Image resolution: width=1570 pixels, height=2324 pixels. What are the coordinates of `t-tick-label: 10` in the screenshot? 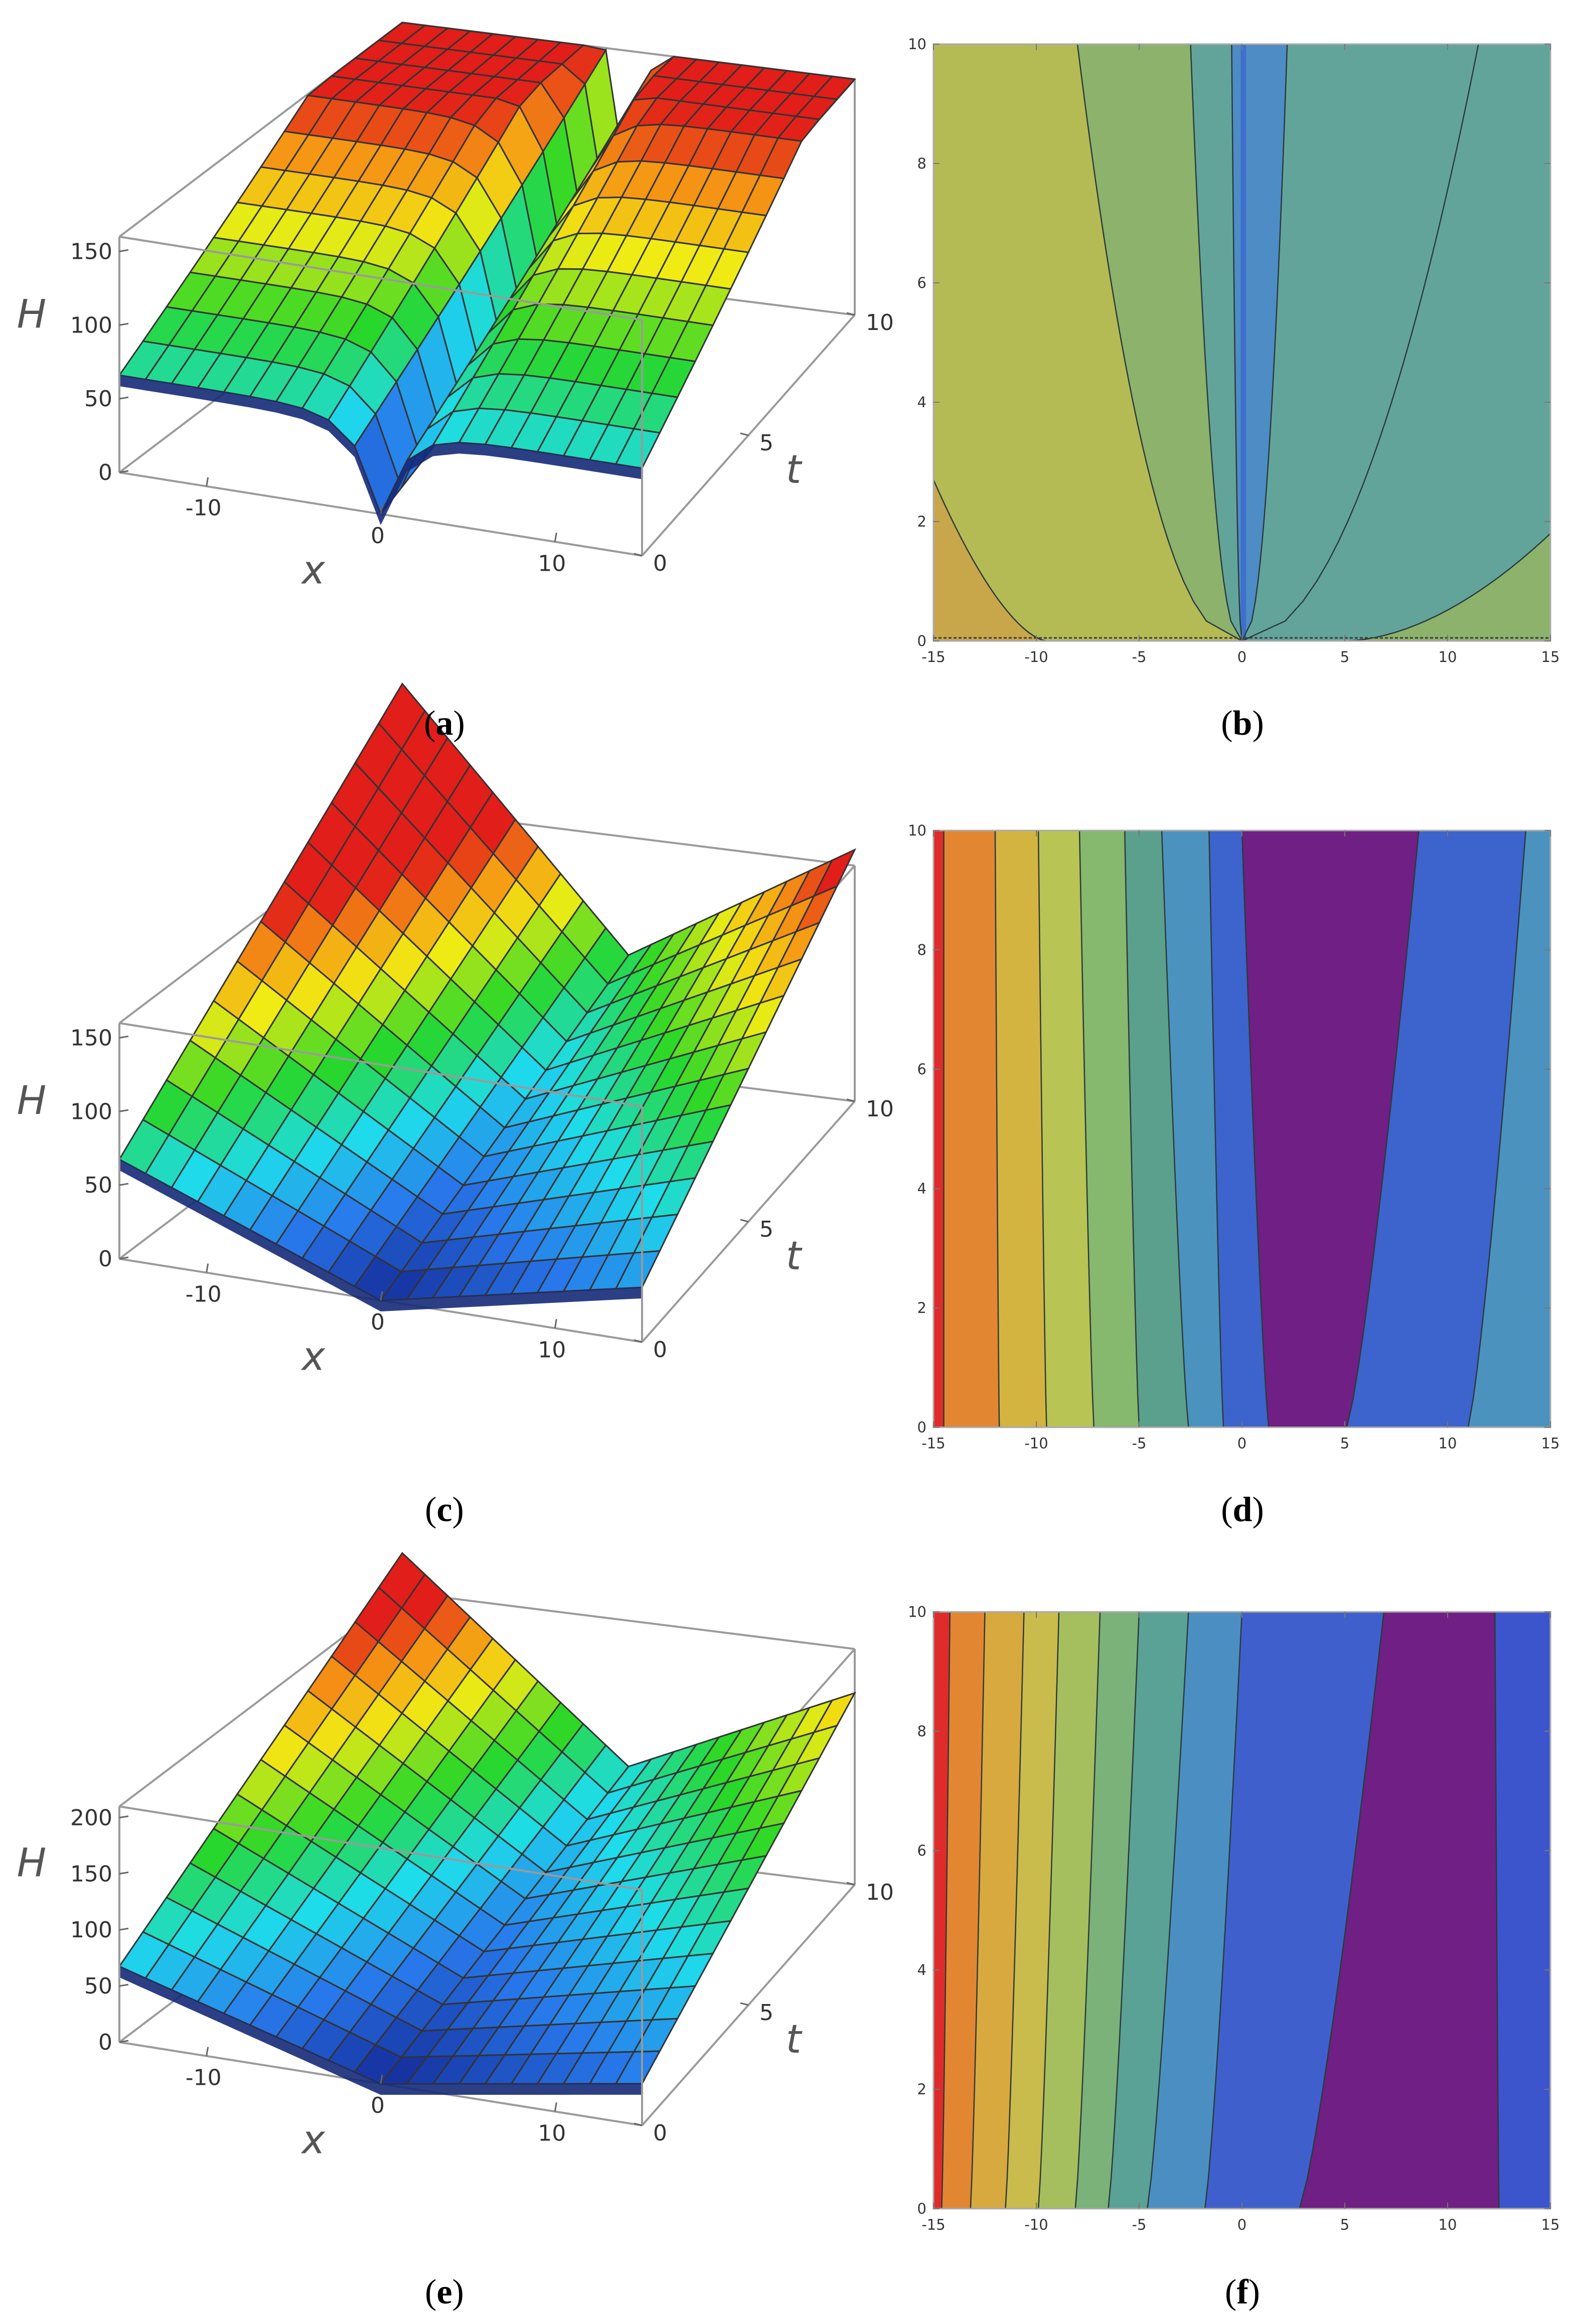 It's located at (880, 1892).